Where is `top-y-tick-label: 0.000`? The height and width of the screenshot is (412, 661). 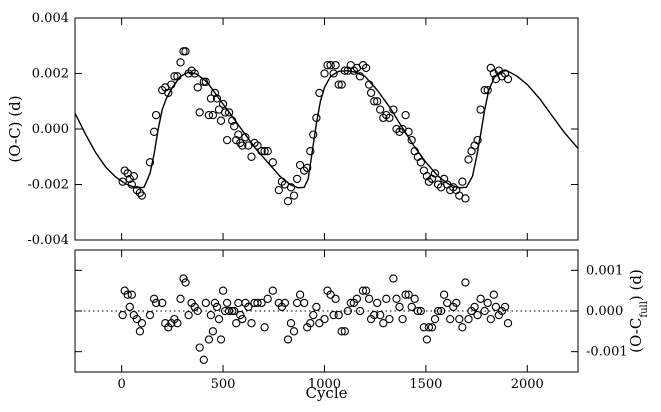
top-y-tick-label: 0.000 is located at coordinates (50, 129).